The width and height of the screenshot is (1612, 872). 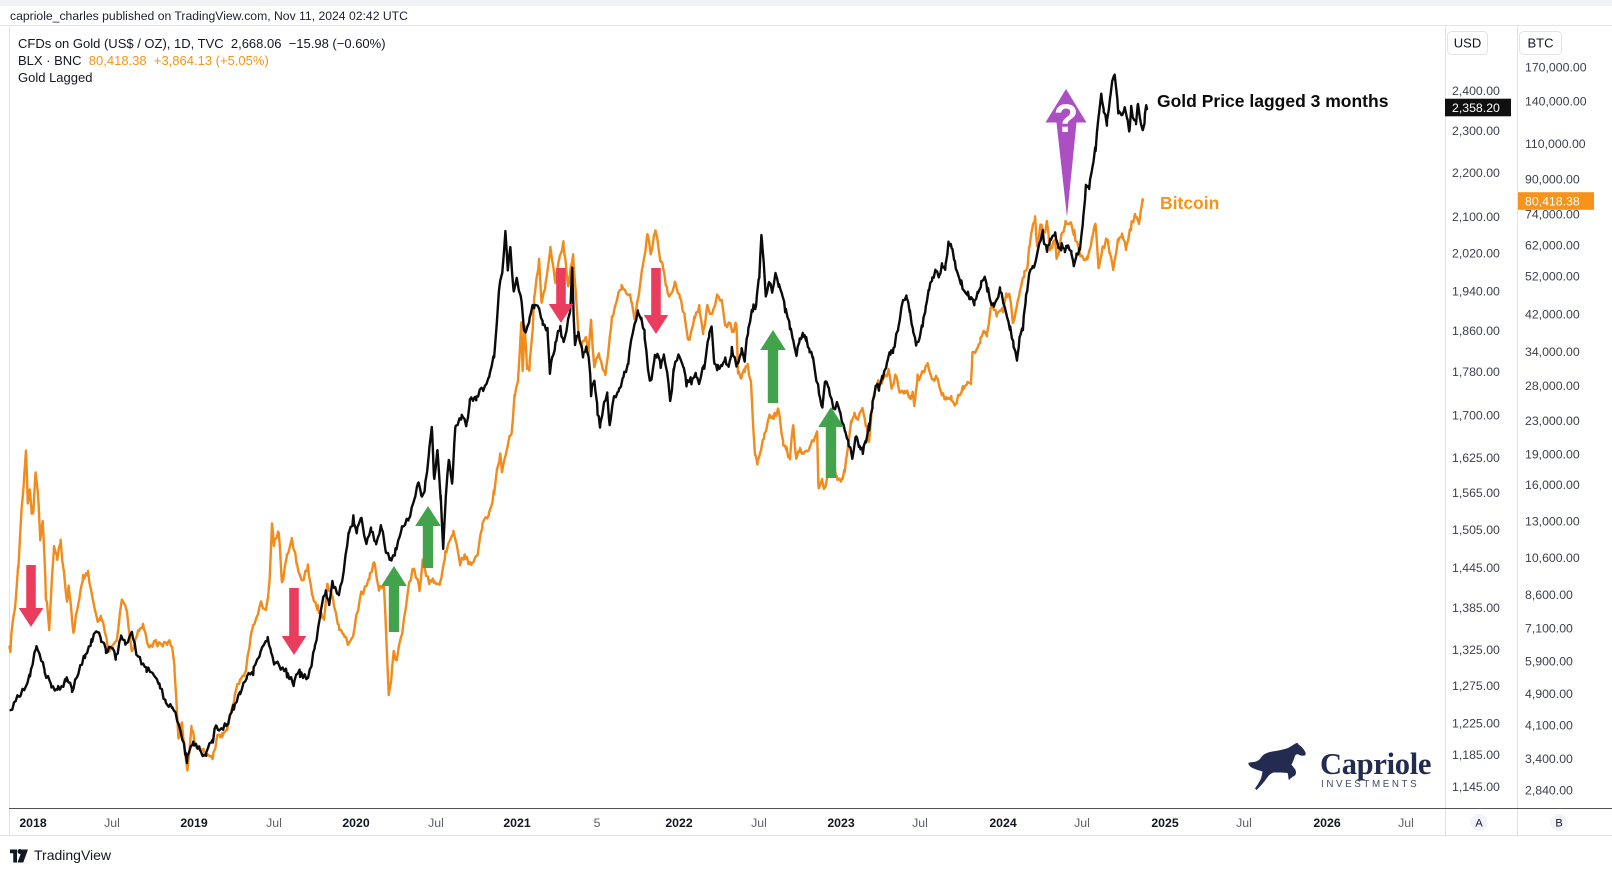 What do you see at coordinates (1476, 650) in the screenshot?
I see `svg-text: 1,325.00` at bounding box center [1476, 650].